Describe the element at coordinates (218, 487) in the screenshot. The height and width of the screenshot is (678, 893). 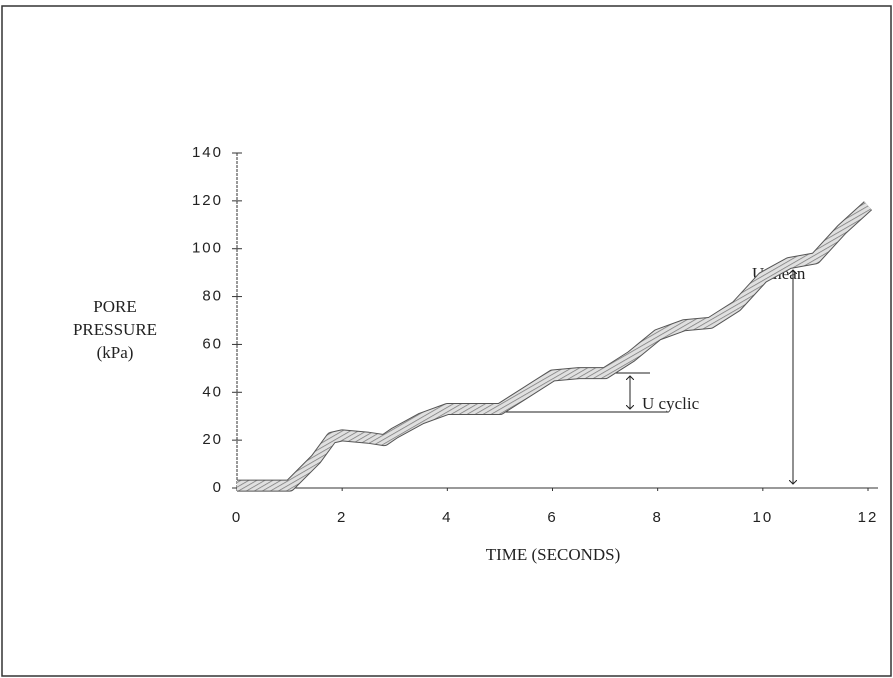
I see `y-tick-label: 0` at that location.